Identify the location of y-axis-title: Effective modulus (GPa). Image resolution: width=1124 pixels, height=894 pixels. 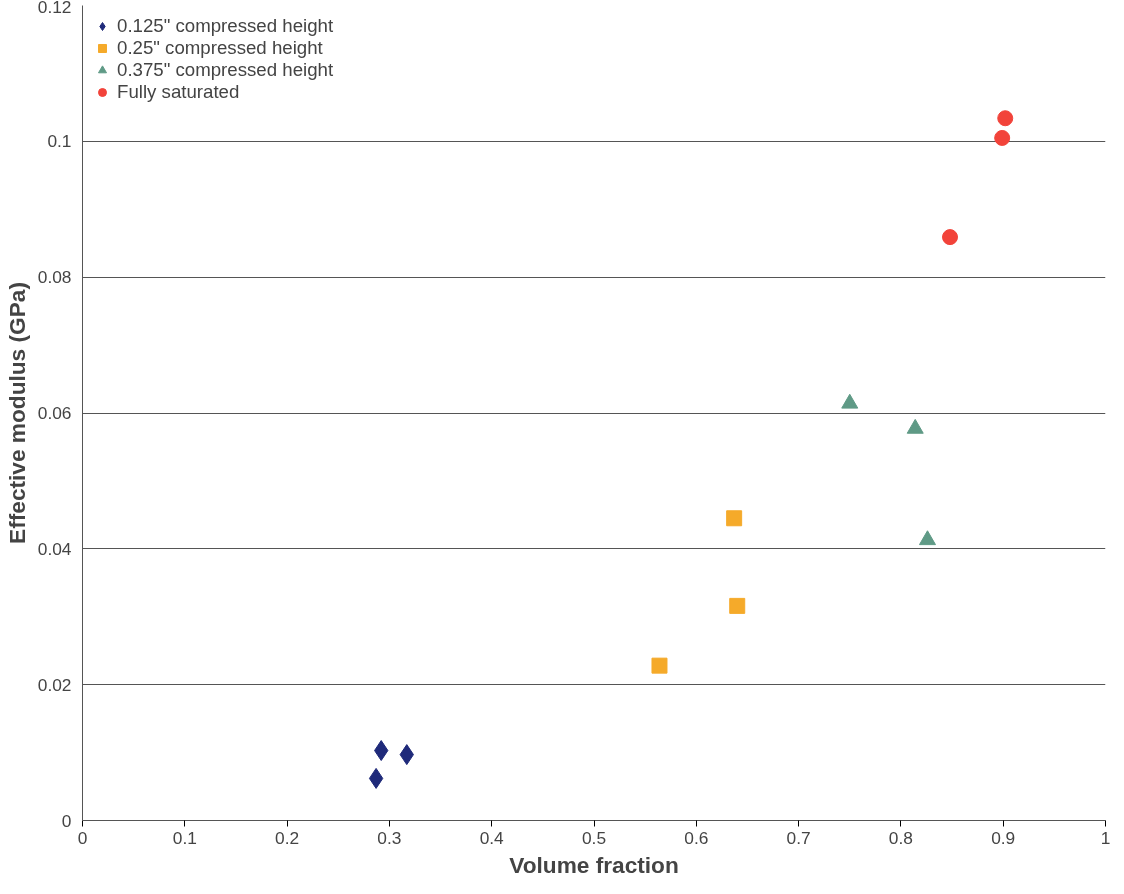
(16, 413).